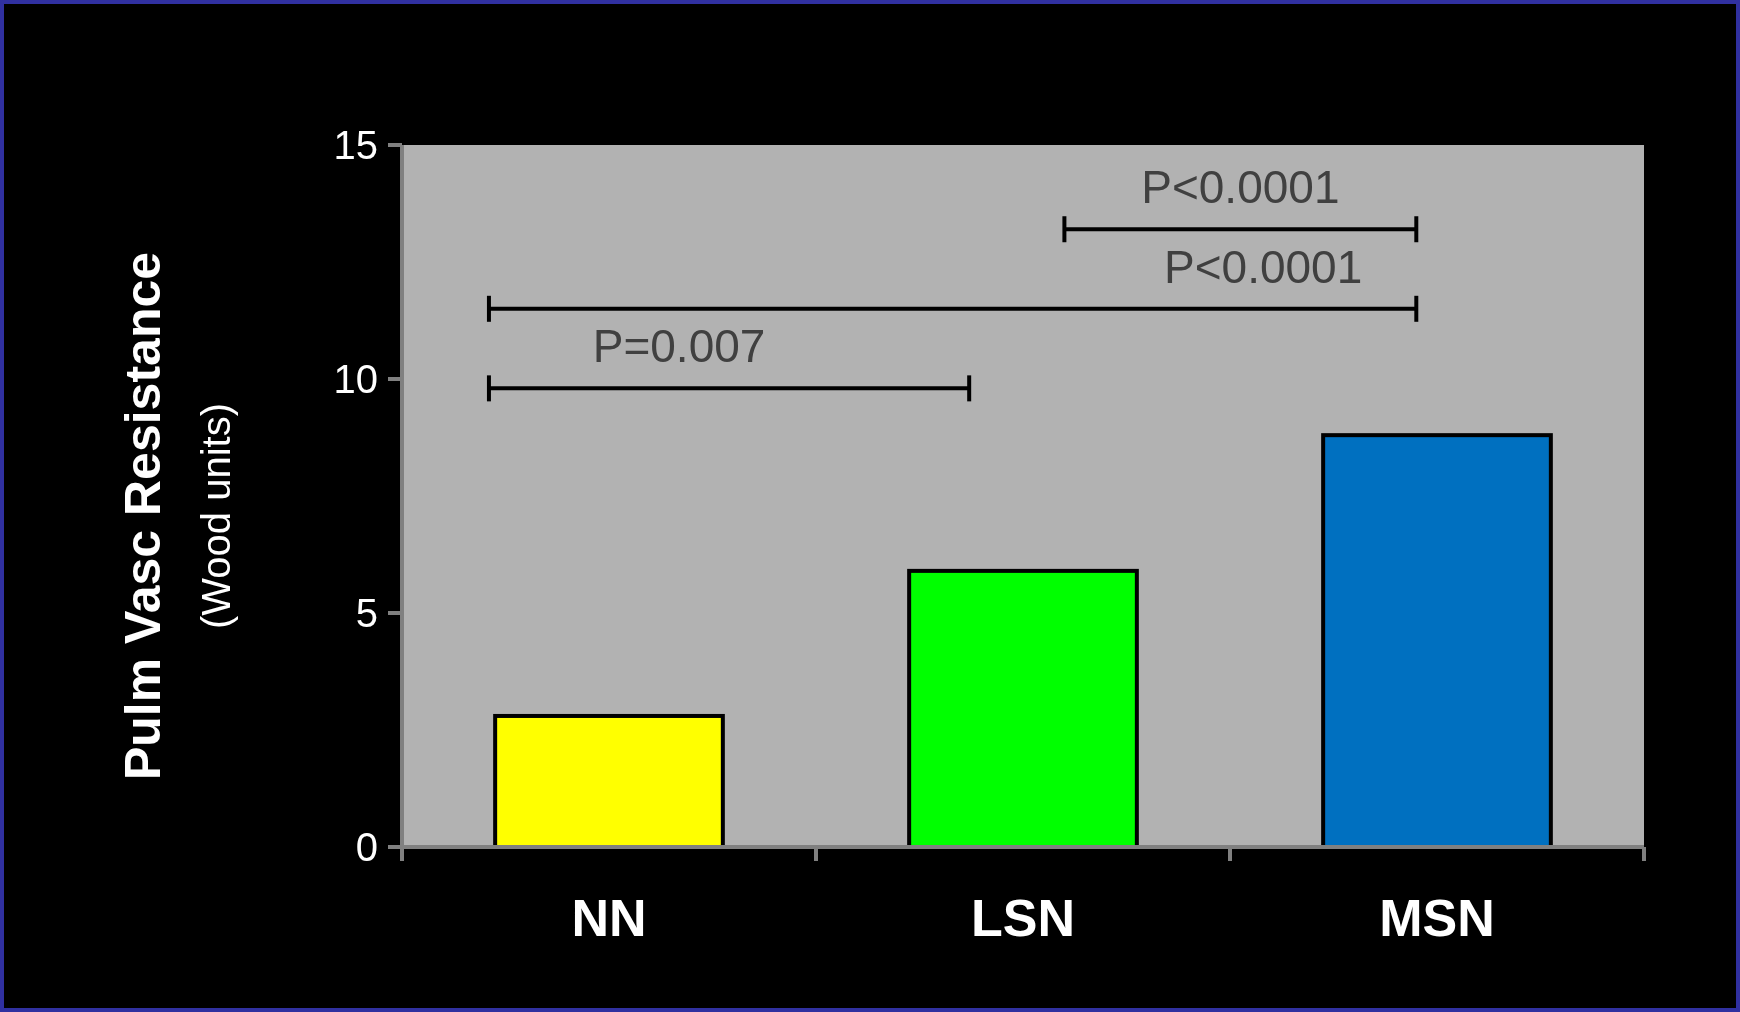 This screenshot has width=1740, height=1012. I want to click on y-tick-label: 10, so click(355, 379).